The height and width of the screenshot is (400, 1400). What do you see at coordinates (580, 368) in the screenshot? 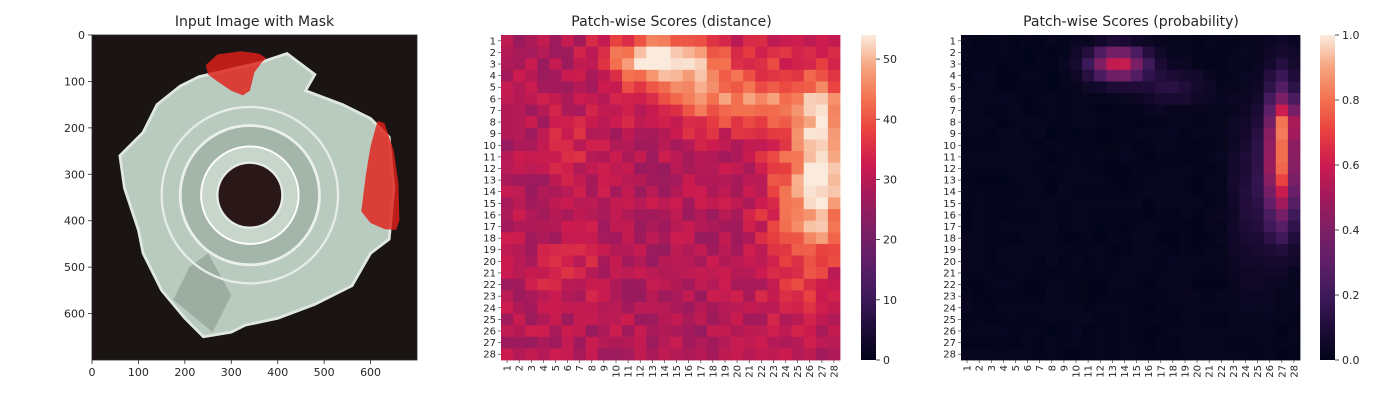
I see `heatmap-x-tick-label: 7` at bounding box center [580, 368].